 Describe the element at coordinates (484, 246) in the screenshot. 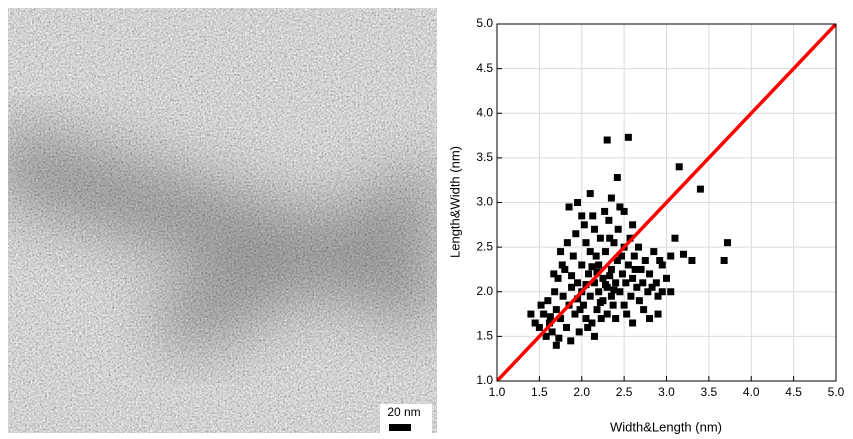

I see `y-tick-label: 2.5` at that location.